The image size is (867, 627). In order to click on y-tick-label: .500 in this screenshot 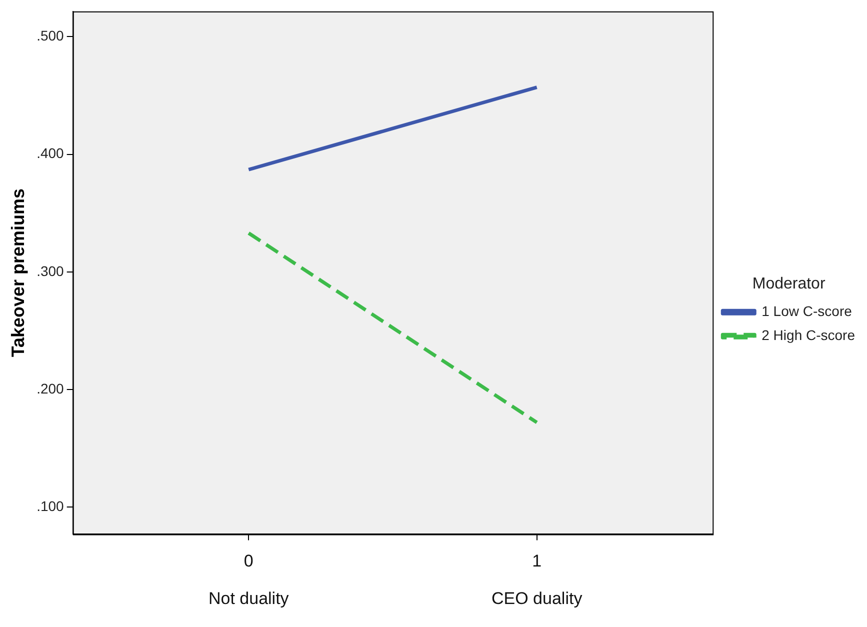, I will do `click(50, 36)`.